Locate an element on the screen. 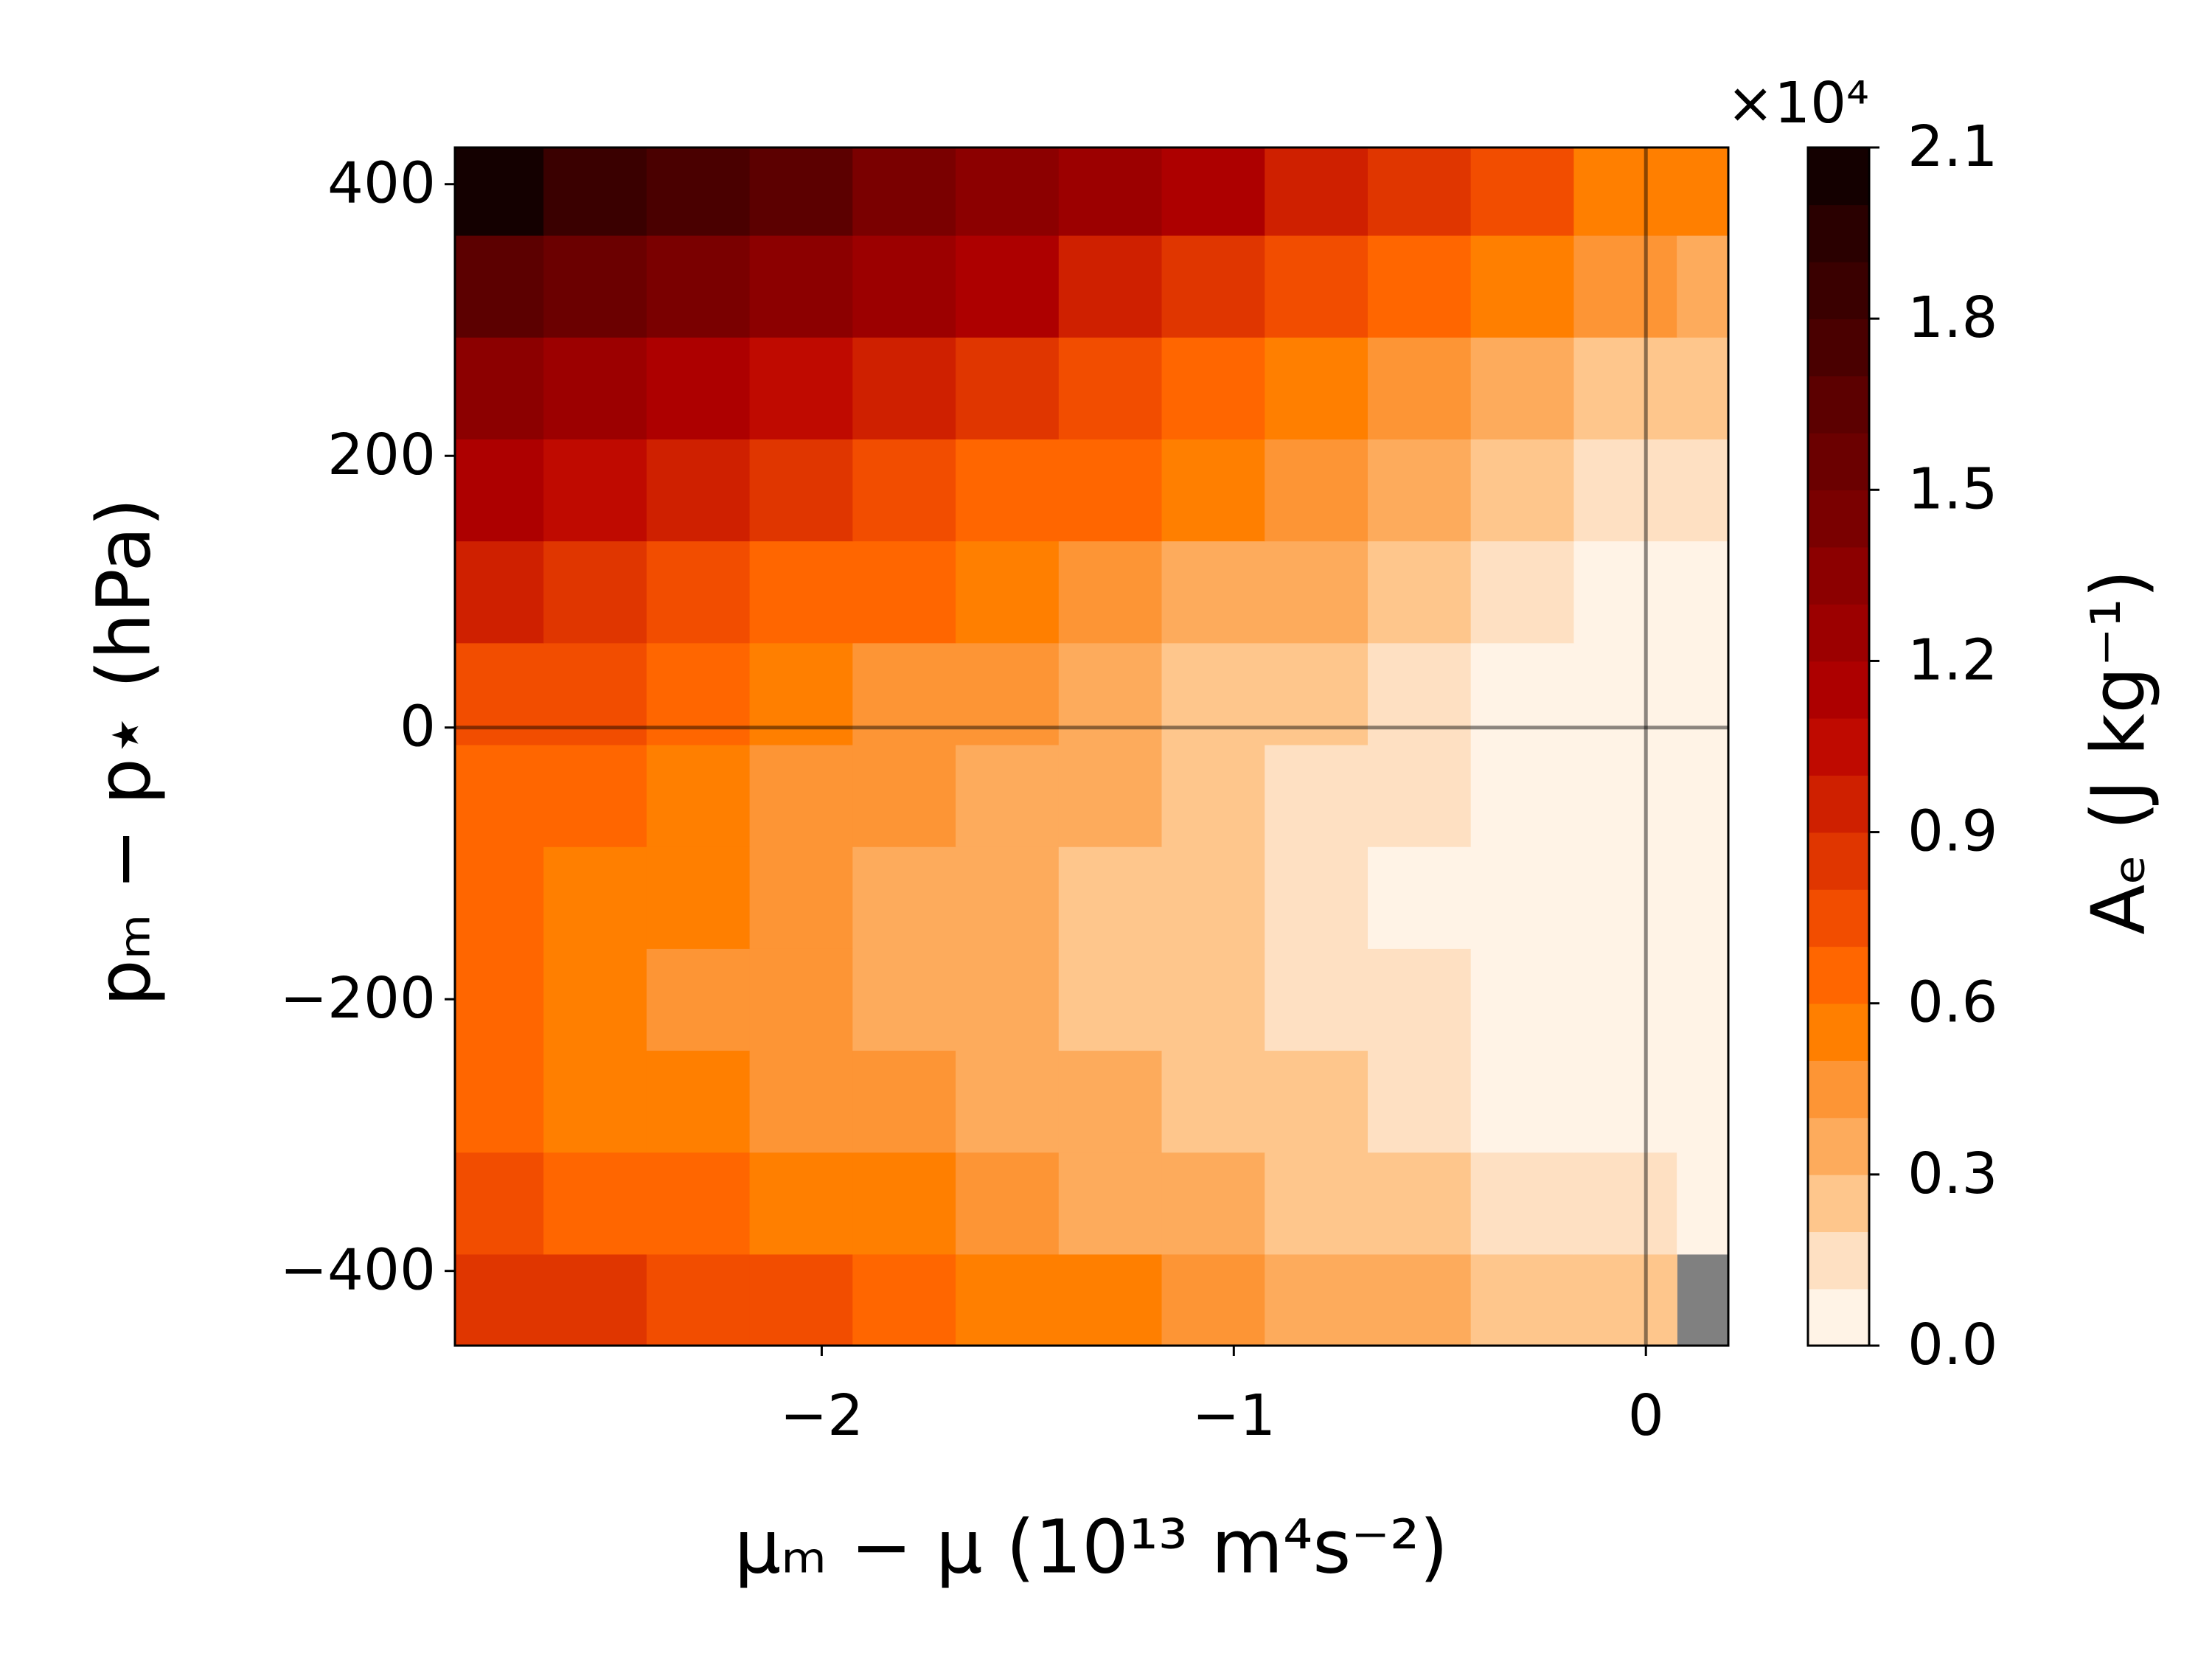  colorbar-tick-label: 2.1 is located at coordinates (1952, 147).